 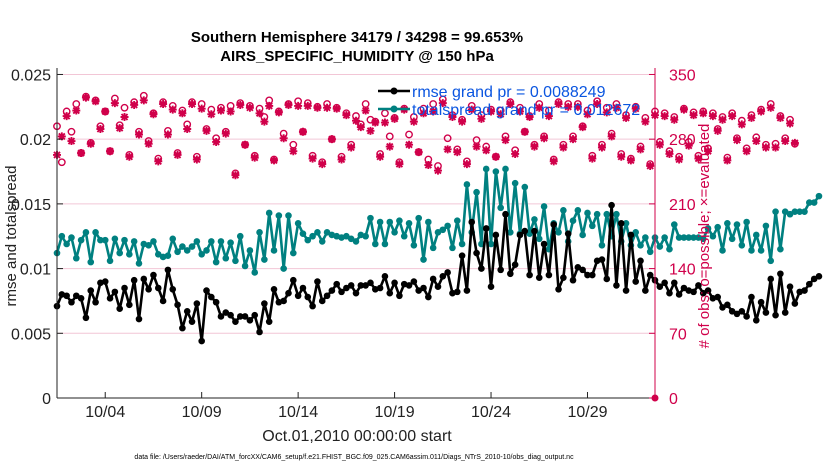 What do you see at coordinates (682, 270) in the screenshot?
I see `y-tick-label-right: 140` at bounding box center [682, 270].